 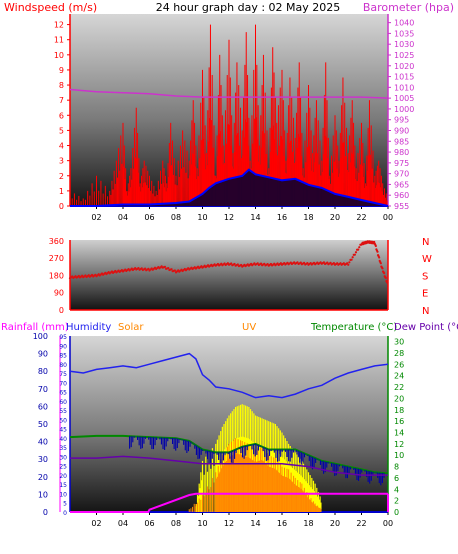 I want to click on mid-panel-bg, so click(x=229, y=275).